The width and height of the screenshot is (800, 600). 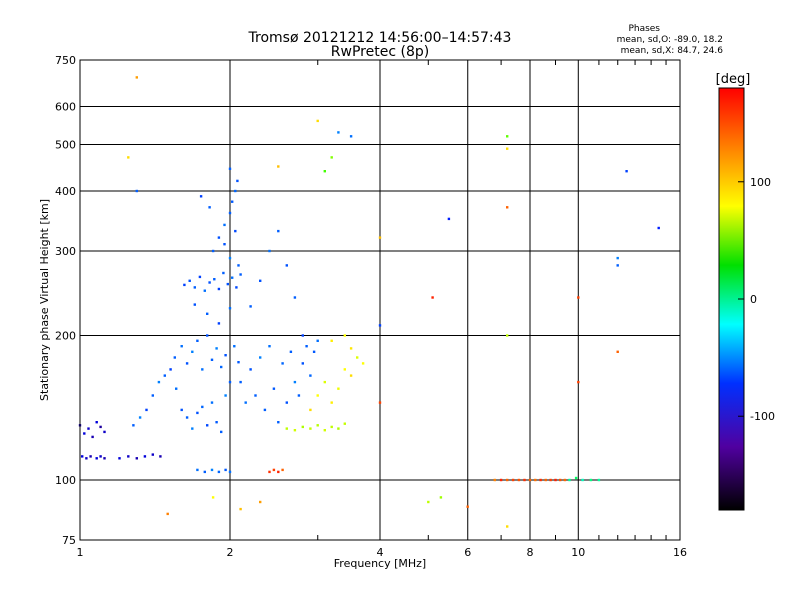 I want to click on y-axis-label: Stationary phase Virtual Height [km], so click(x=44, y=300).